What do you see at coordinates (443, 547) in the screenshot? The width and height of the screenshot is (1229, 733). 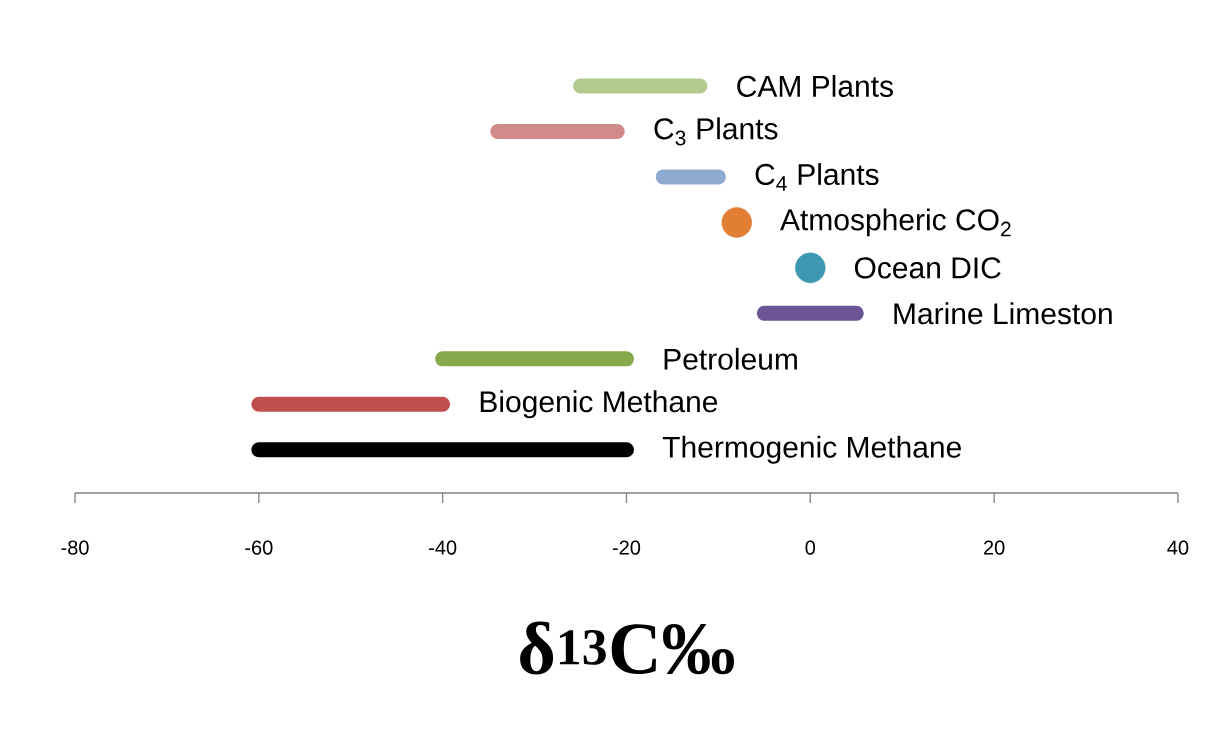 I see `x-tick-label: -40` at bounding box center [443, 547].